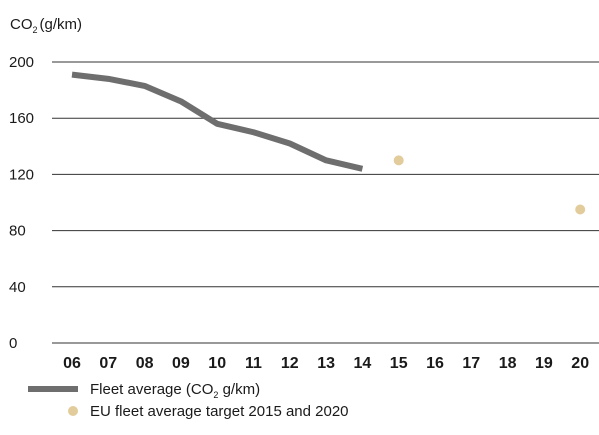  Describe the element at coordinates (72, 363) in the screenshot. I see `x-tick-label: 06` at that location.